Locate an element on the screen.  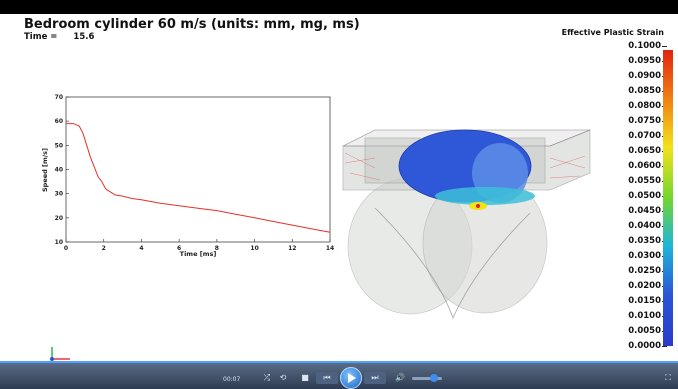
time-value: 15.6 is located at coordinates (84, 37).